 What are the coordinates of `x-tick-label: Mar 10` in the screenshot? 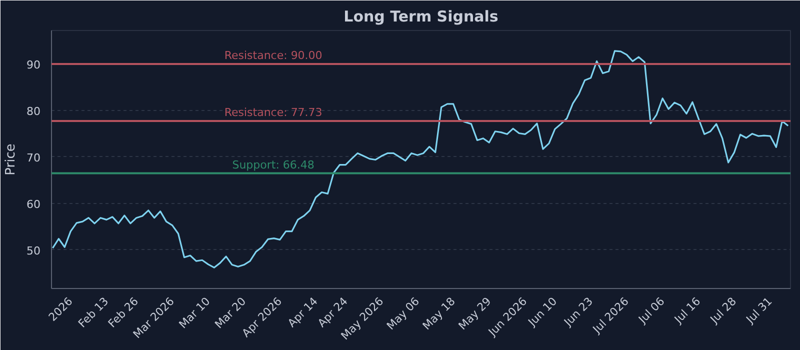 It's located at (194, 313).